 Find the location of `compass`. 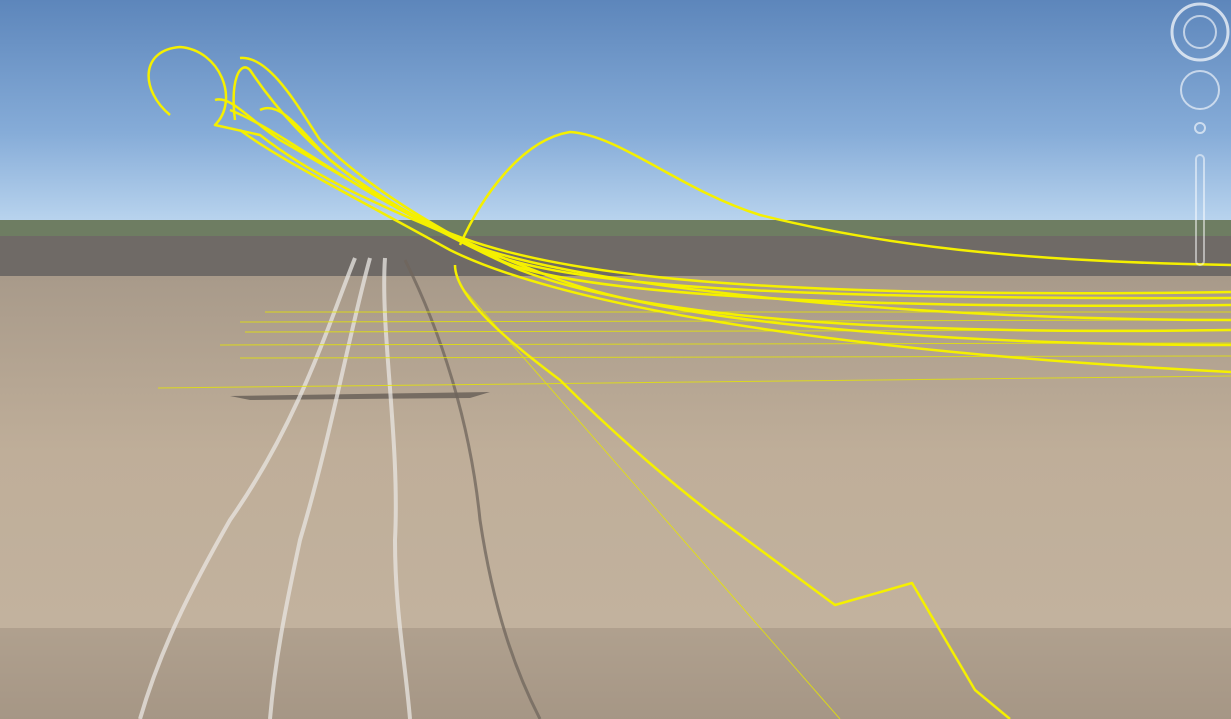

compass is located at coordinates (1200, 32).